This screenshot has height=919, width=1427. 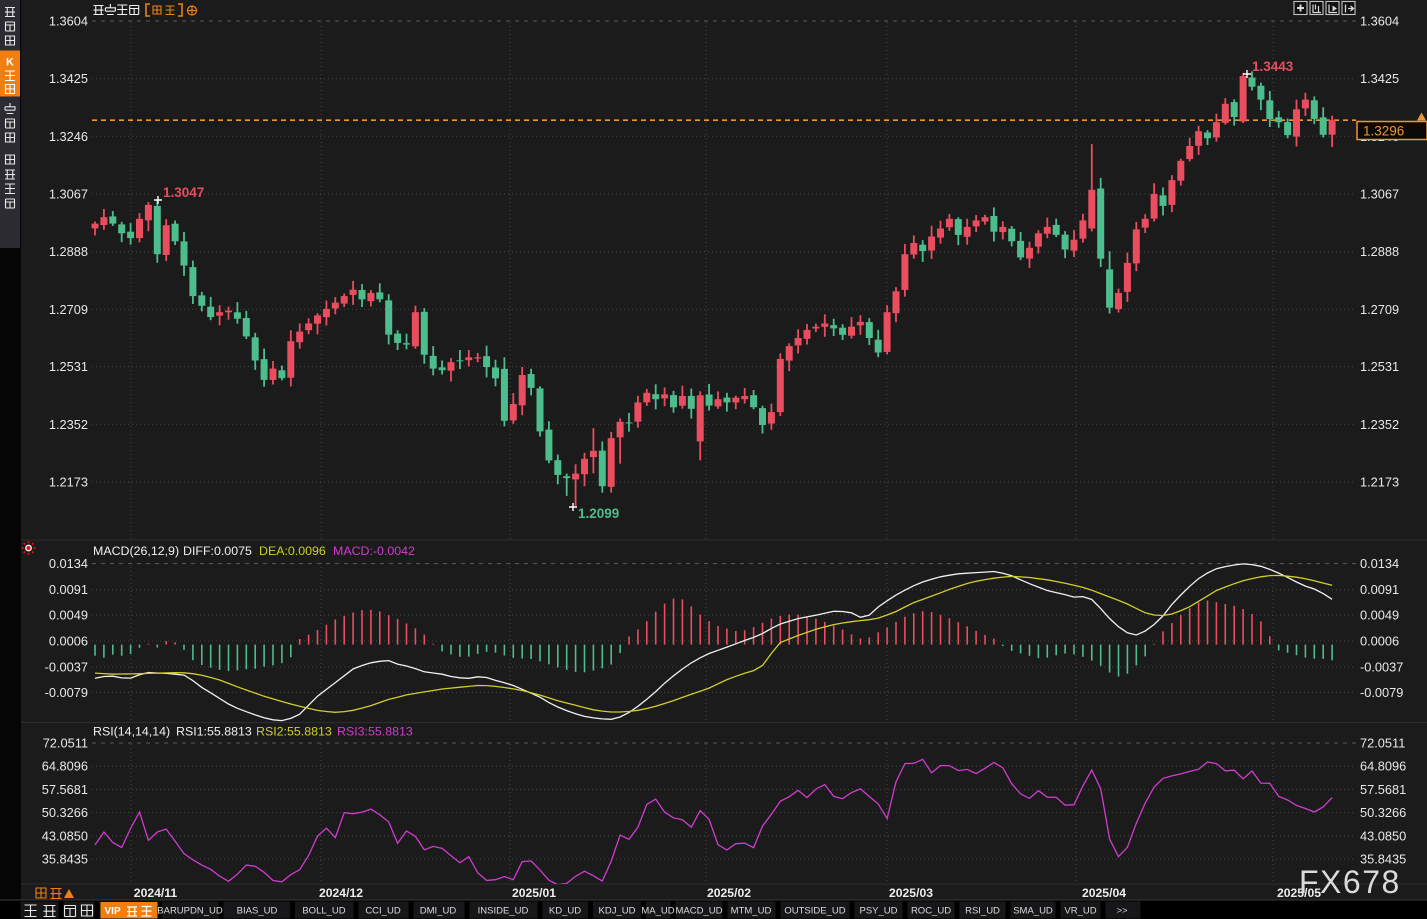 I want to click on svg-text: 2024/12, so click(x=341, y=893).